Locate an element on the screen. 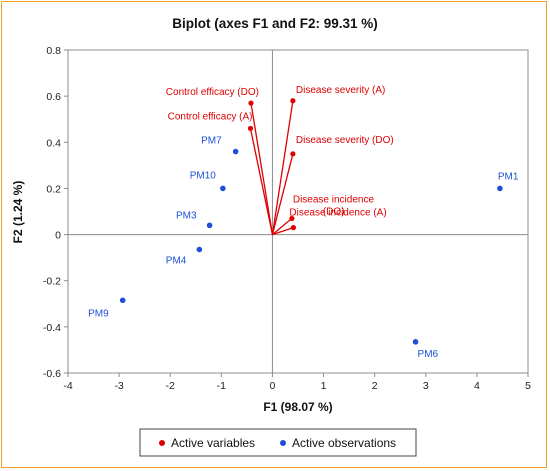 Image resolution: width=550 pixels, height=471 pixels. legend-marker-active-variables is located at coordinates (162, 443).